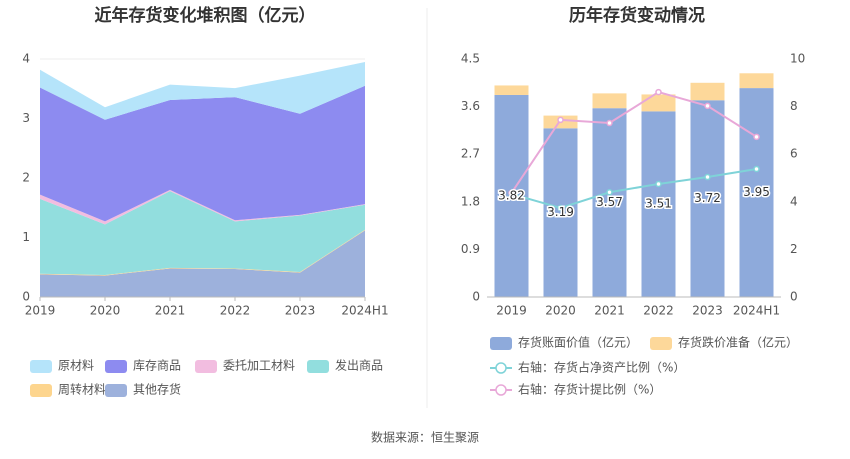  Describe the element at coordinates (205, 15) in the screenshot. I see `chart-title: 近年存货变化堆积图（亿元）` at that location.